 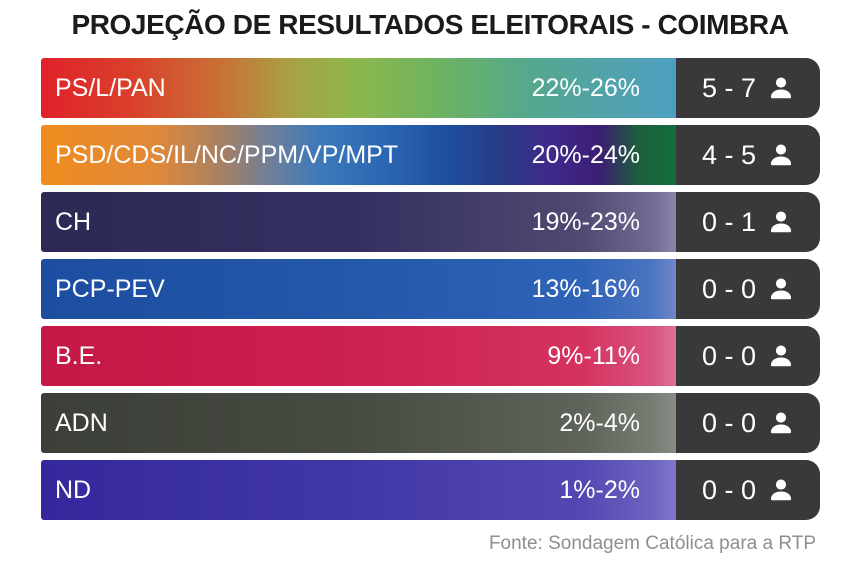 I want to click on party-bar: PCP-PEV 13%-16%, so click(x=358, y=289).